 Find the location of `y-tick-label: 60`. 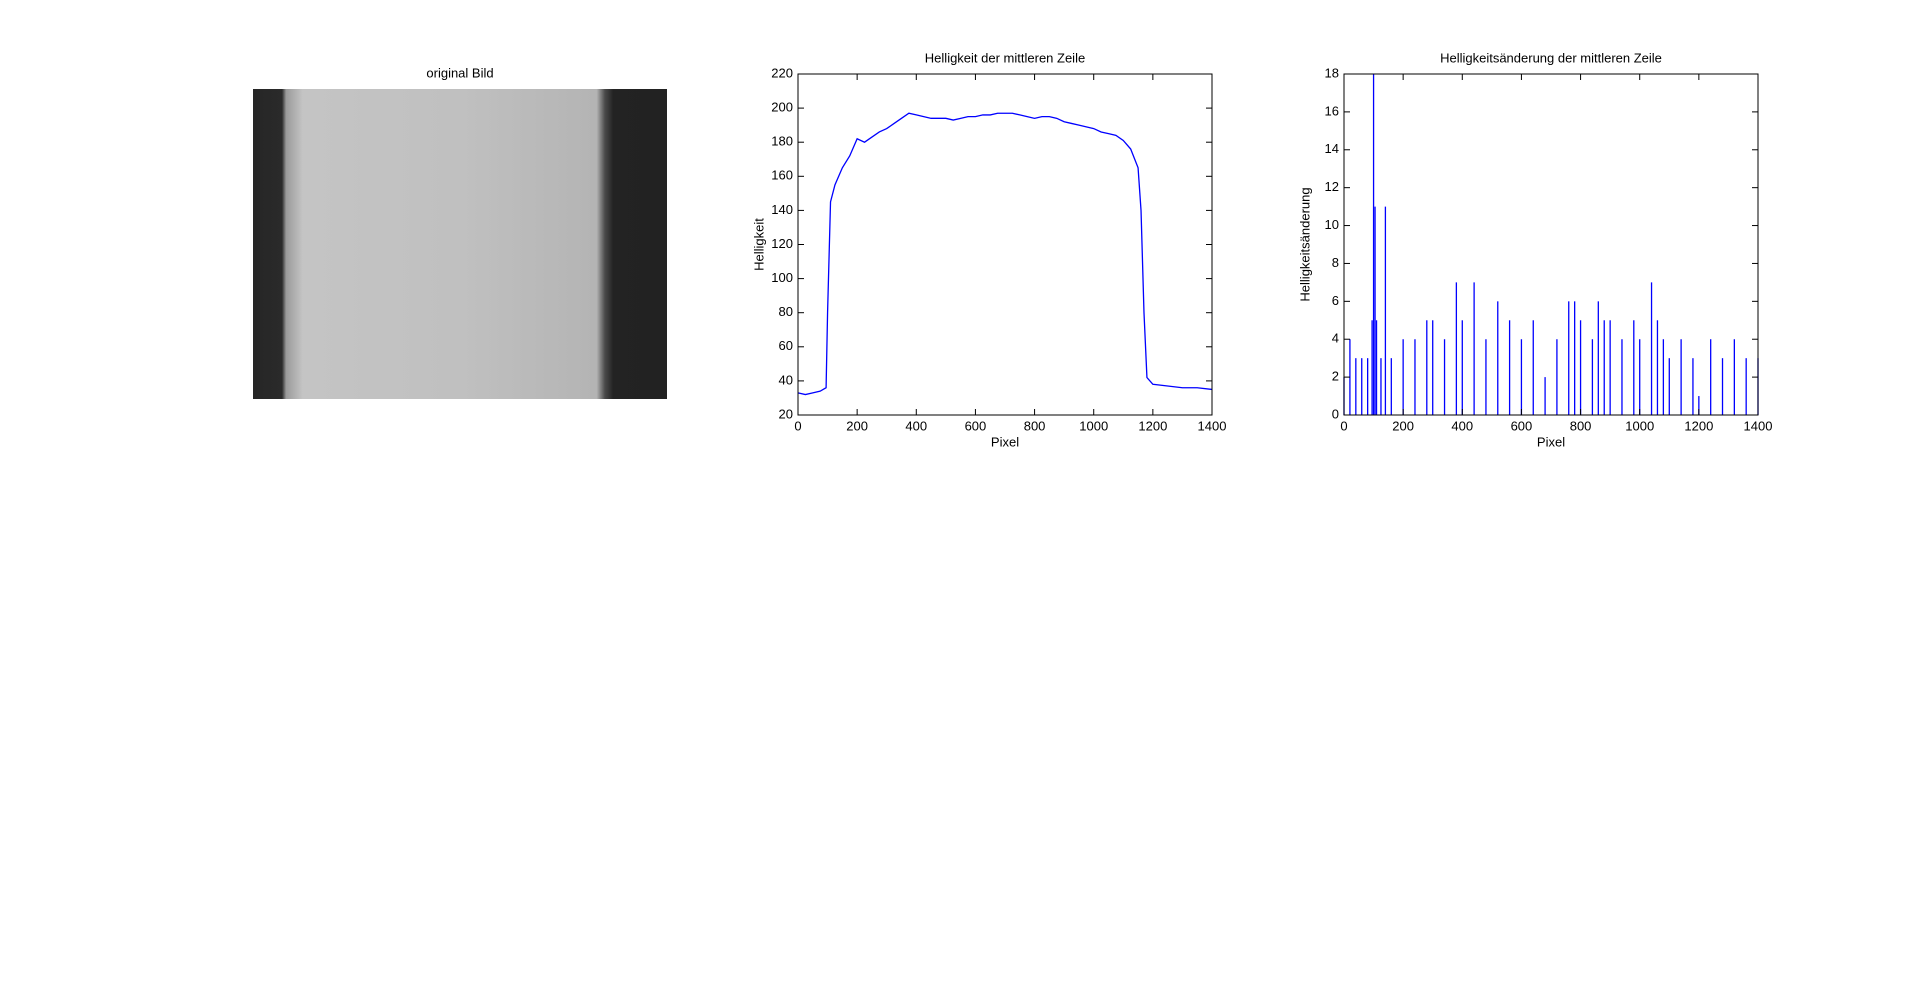

y-tick-label: 60 is located at coordinates (786, 345).